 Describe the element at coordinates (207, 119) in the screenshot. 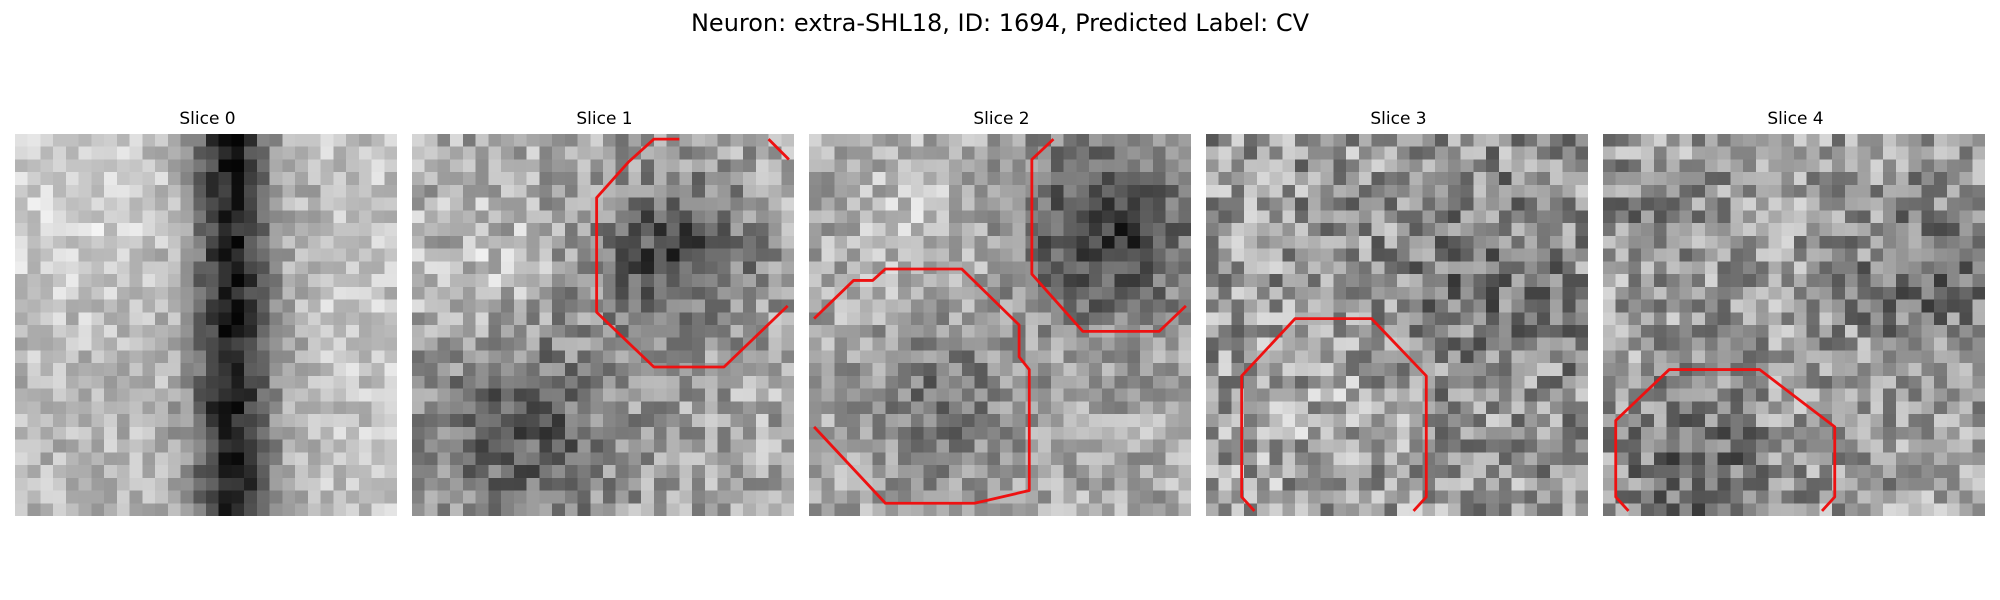

I see `slice-title: Slice 0` at that location.